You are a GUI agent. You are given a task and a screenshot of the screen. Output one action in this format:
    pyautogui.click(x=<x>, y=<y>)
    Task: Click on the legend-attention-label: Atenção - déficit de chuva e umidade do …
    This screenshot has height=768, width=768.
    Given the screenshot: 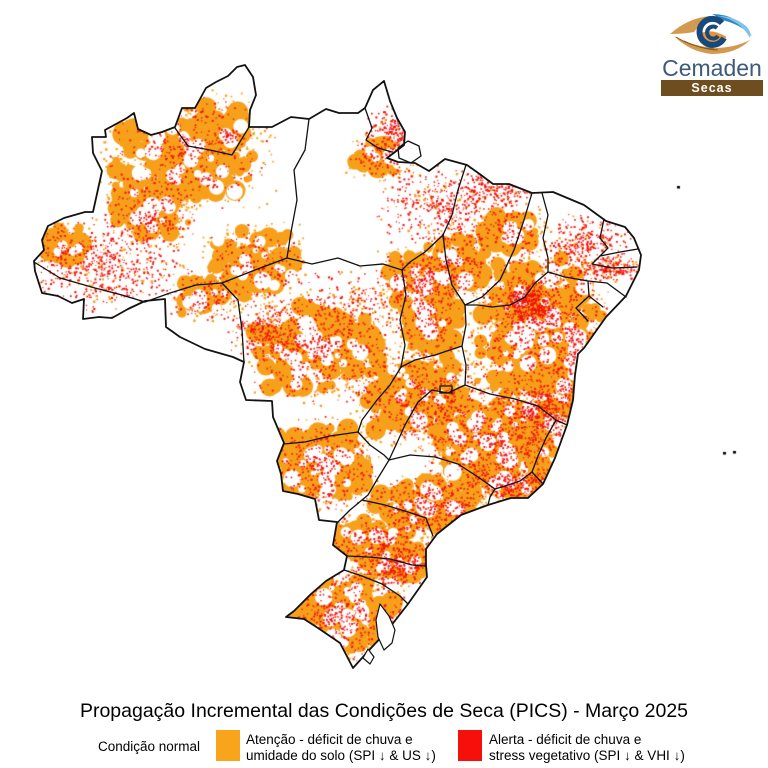 What is the action you would take?
    pyautogui.click(x=341, y=748)
    